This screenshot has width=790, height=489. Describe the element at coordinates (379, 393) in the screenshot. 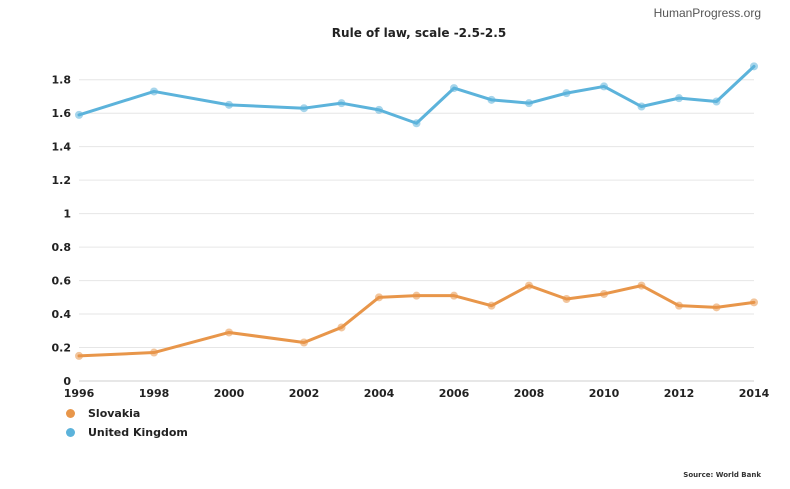

I see `x-tick-label: 2004` at that location.